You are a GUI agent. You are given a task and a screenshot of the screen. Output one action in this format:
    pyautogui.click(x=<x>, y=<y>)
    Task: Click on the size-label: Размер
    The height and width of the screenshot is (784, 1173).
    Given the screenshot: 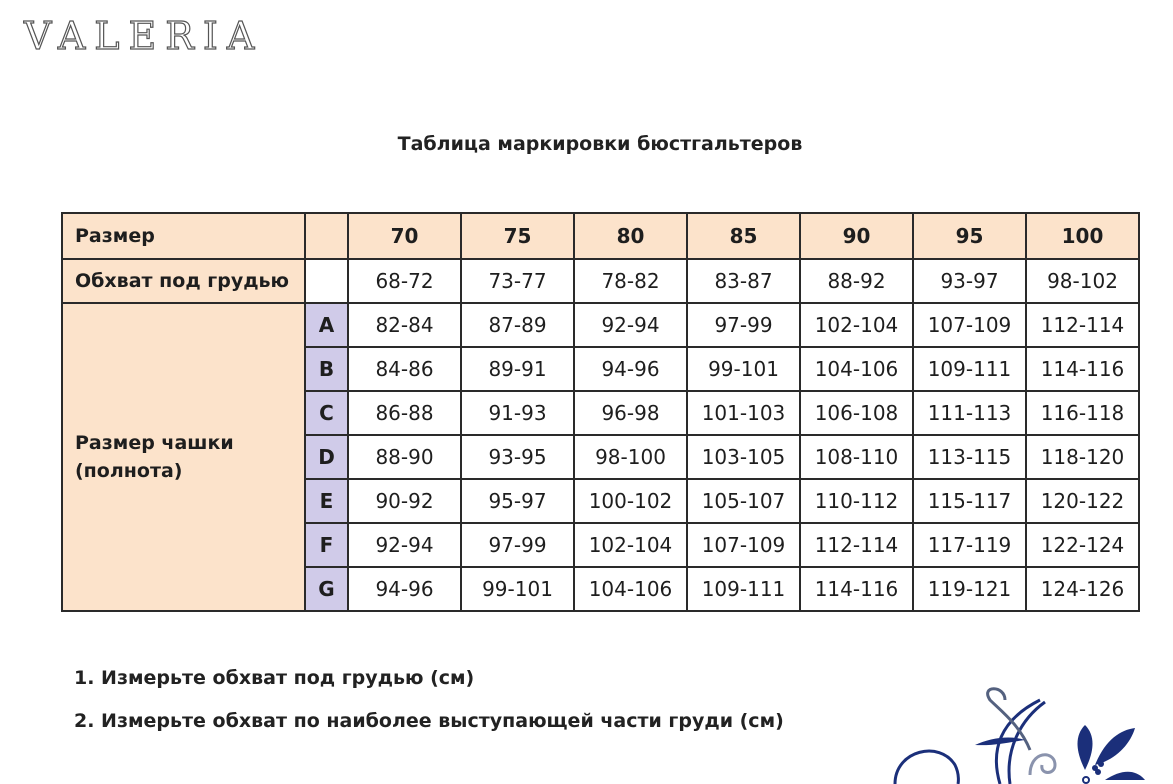 What is the action you would take?
    pyautogui.click(x=183, y=236)
    